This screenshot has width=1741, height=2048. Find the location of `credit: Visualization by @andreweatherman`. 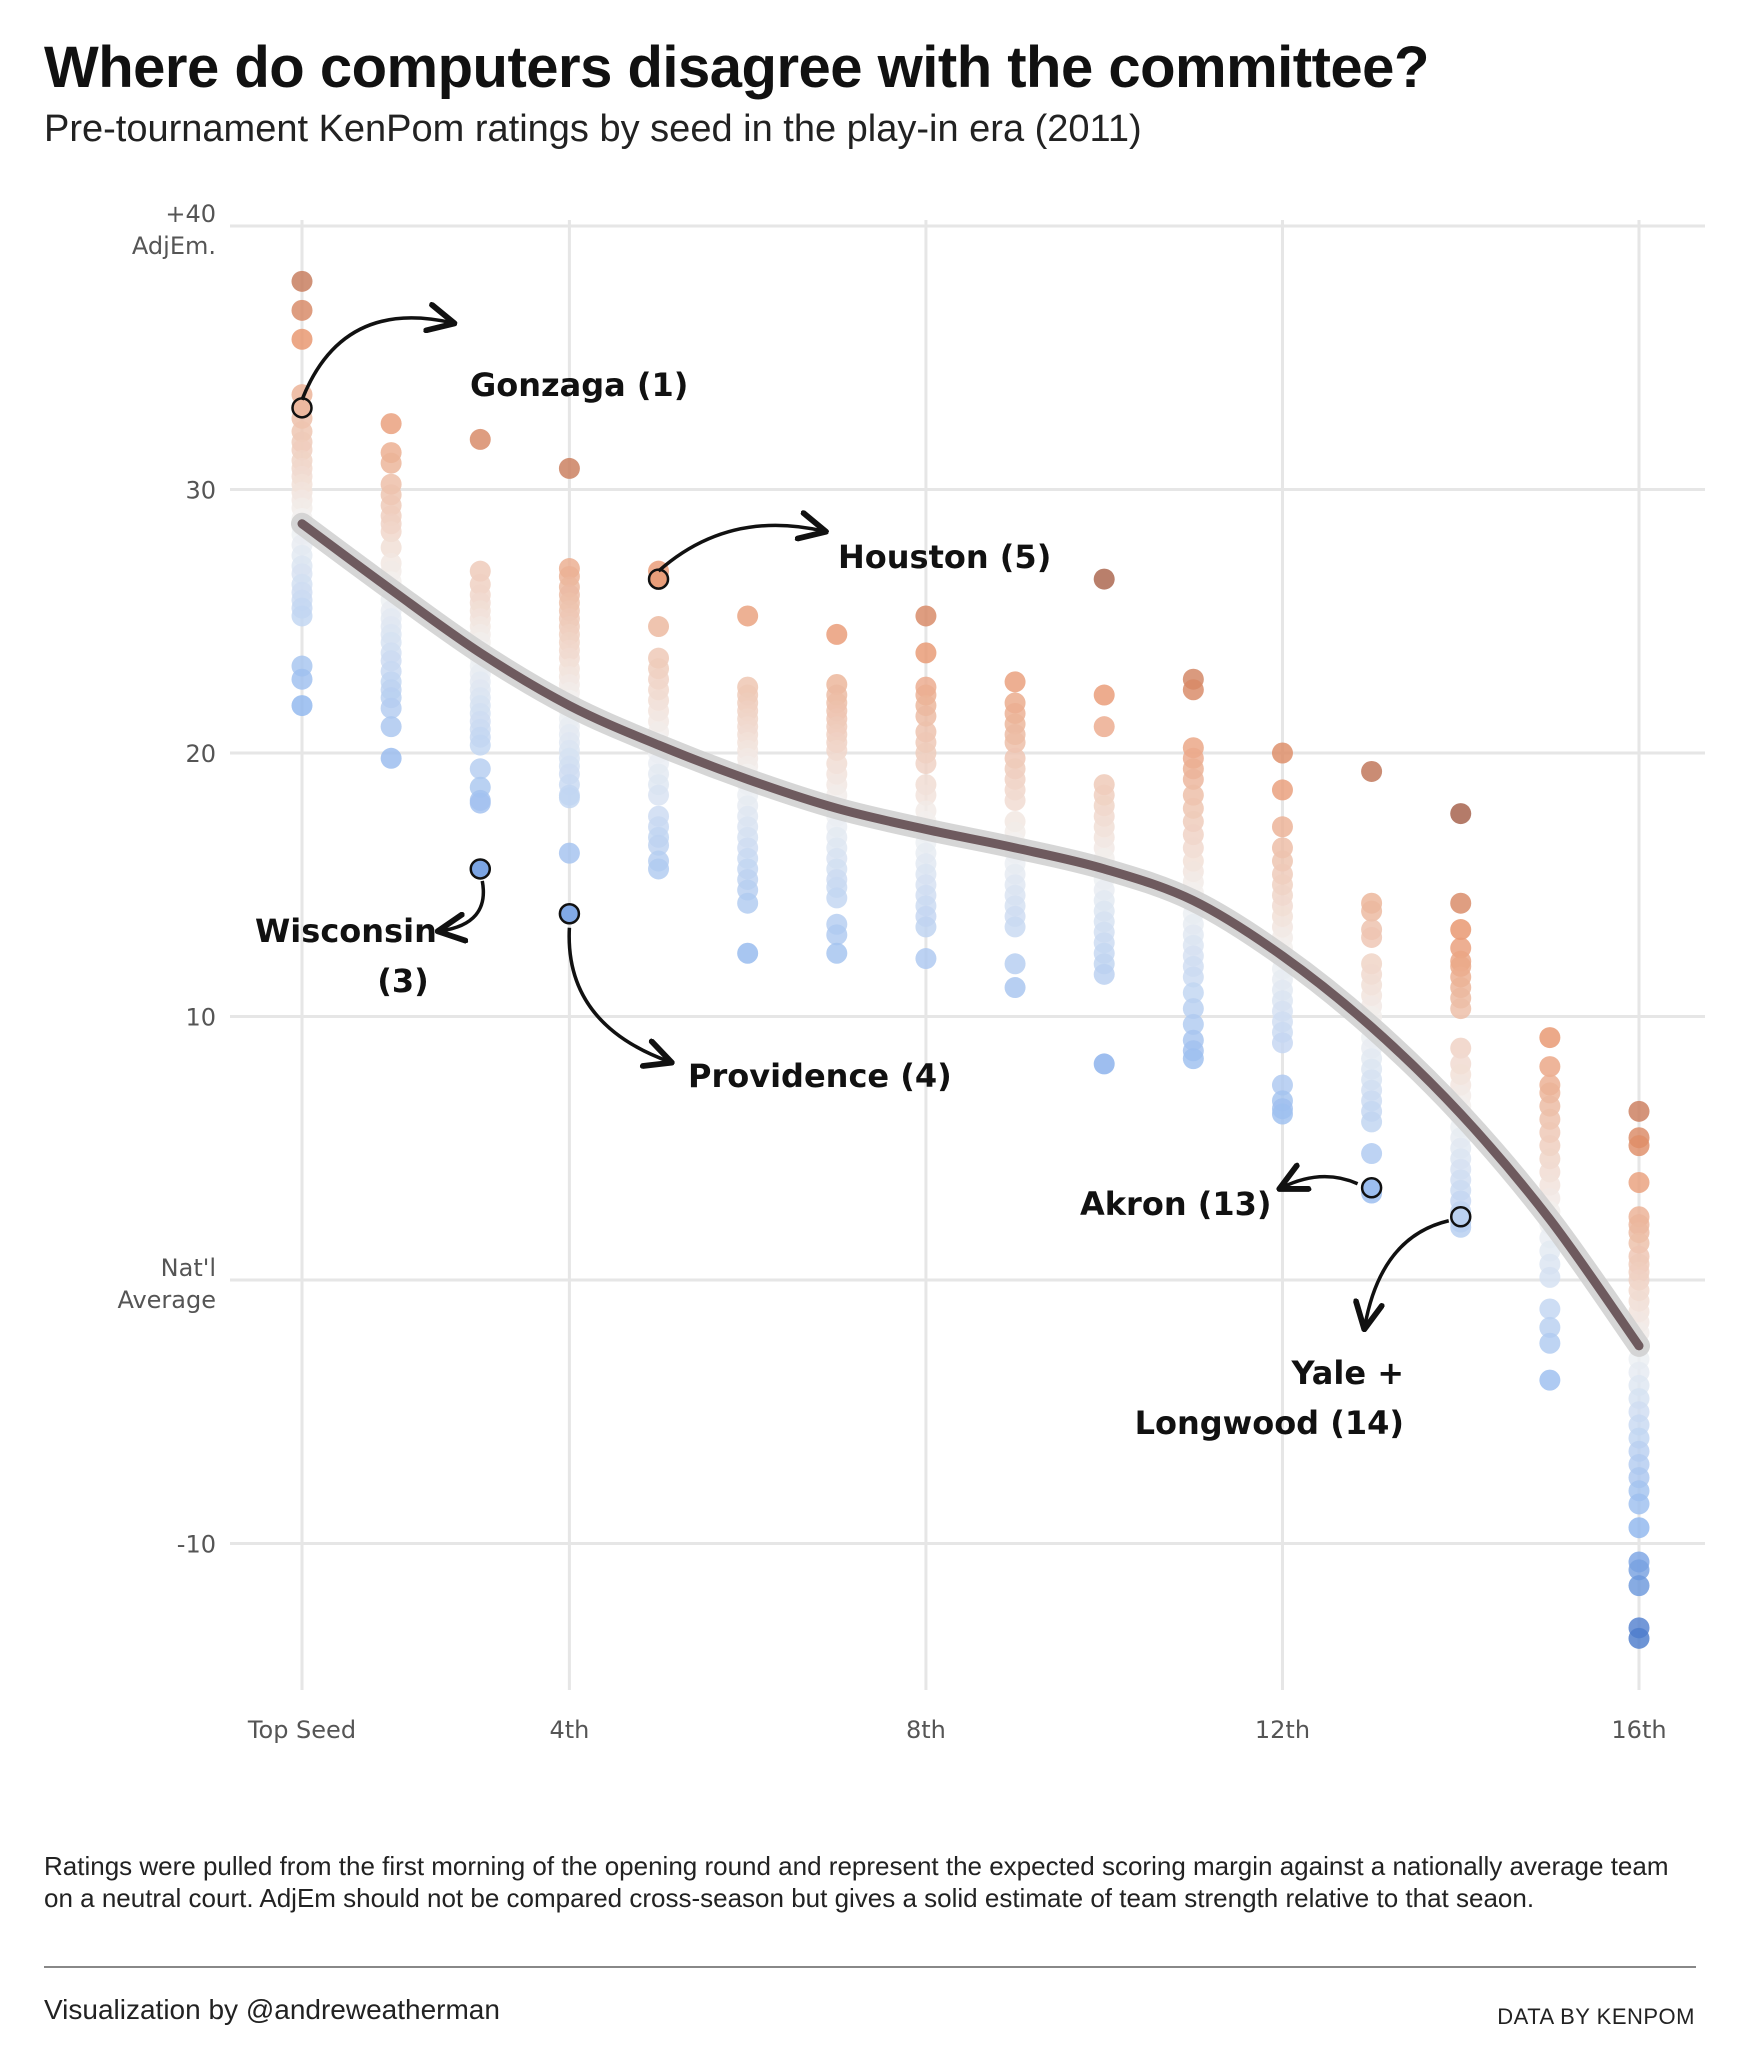

credit: Visualization by @andreweatherman is located at coordinates (272, 2009).